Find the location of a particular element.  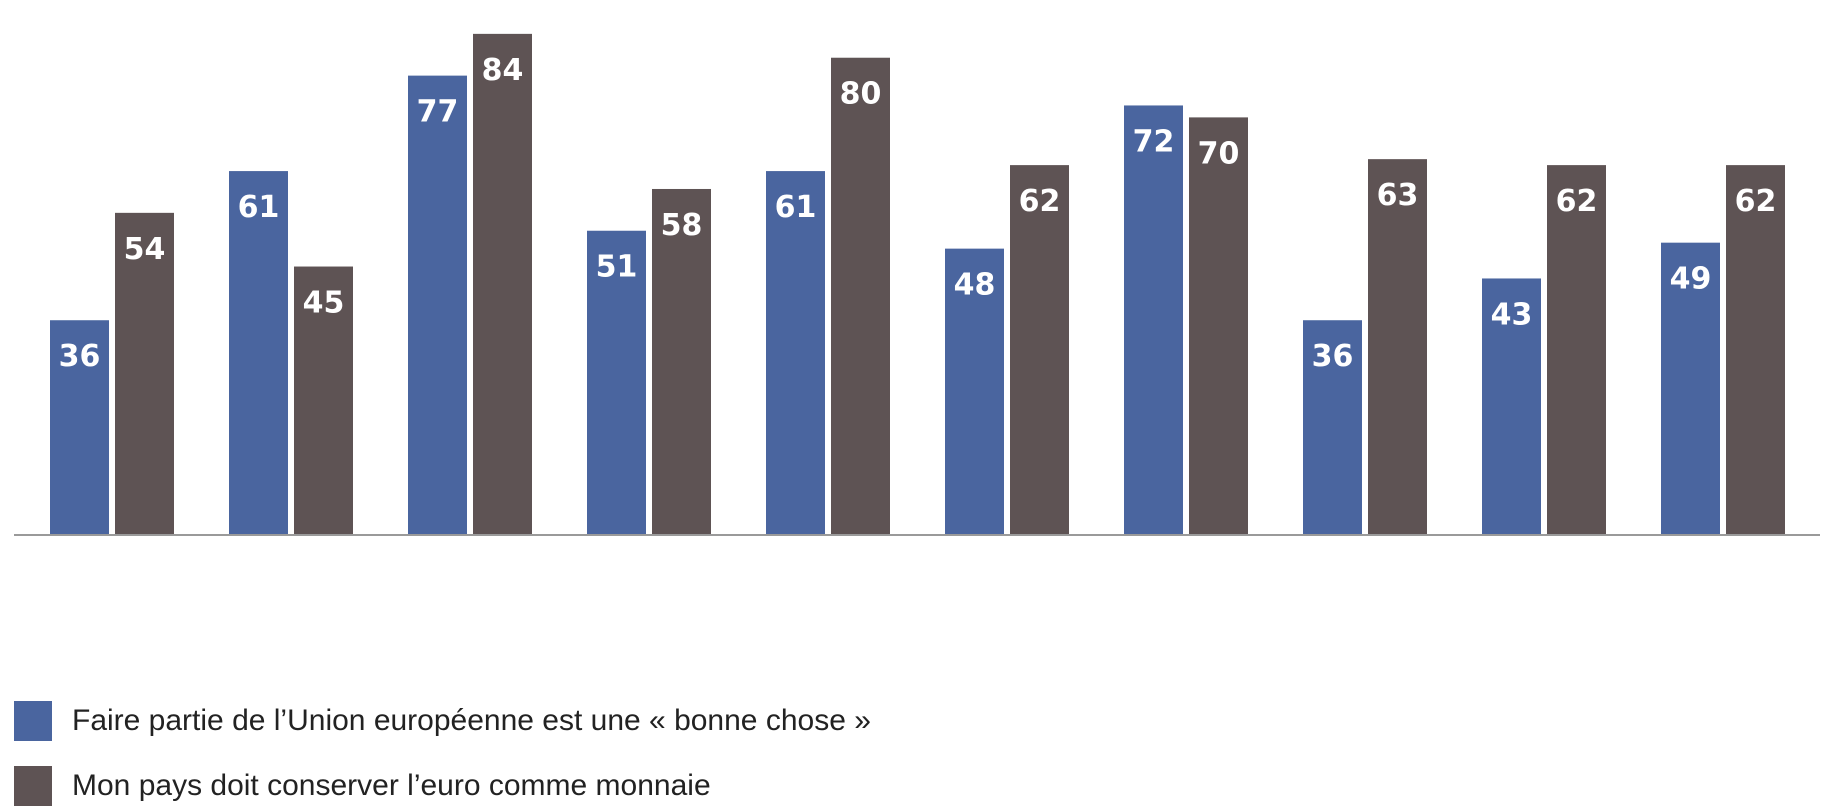

data-label: 84 is located at coordinates (503, 70).